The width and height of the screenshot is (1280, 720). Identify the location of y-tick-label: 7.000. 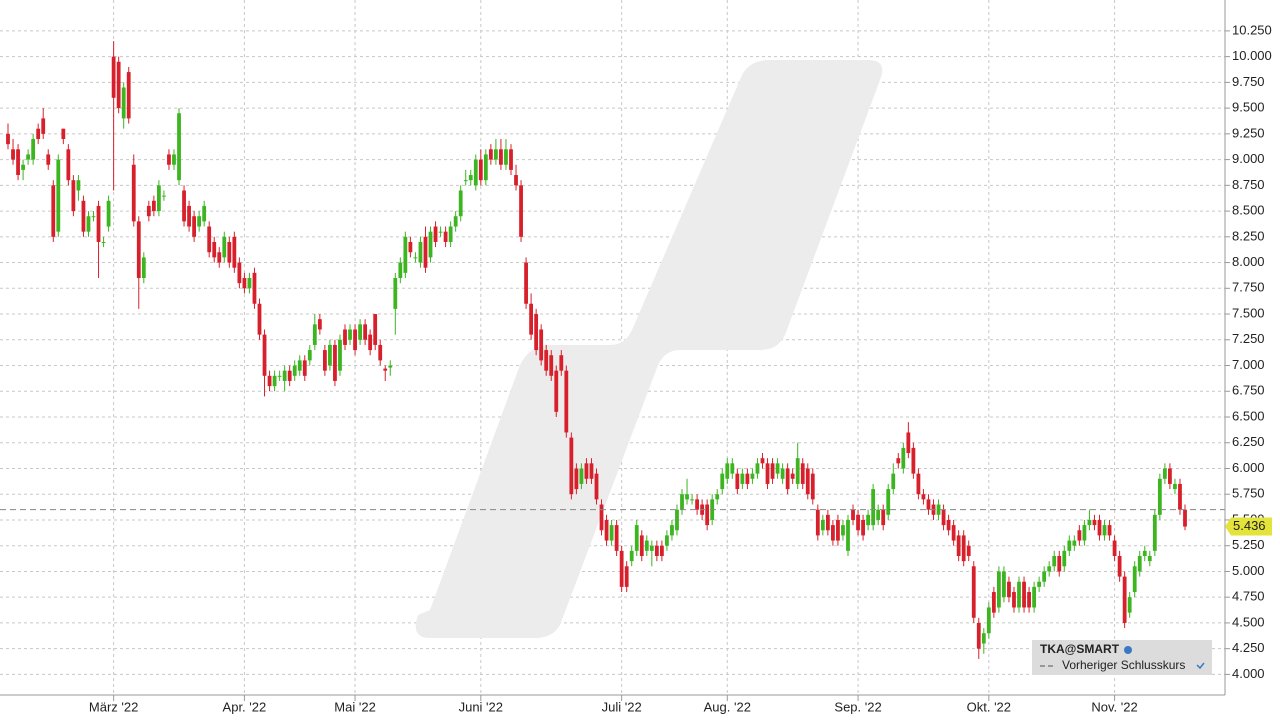
(1248, 364).